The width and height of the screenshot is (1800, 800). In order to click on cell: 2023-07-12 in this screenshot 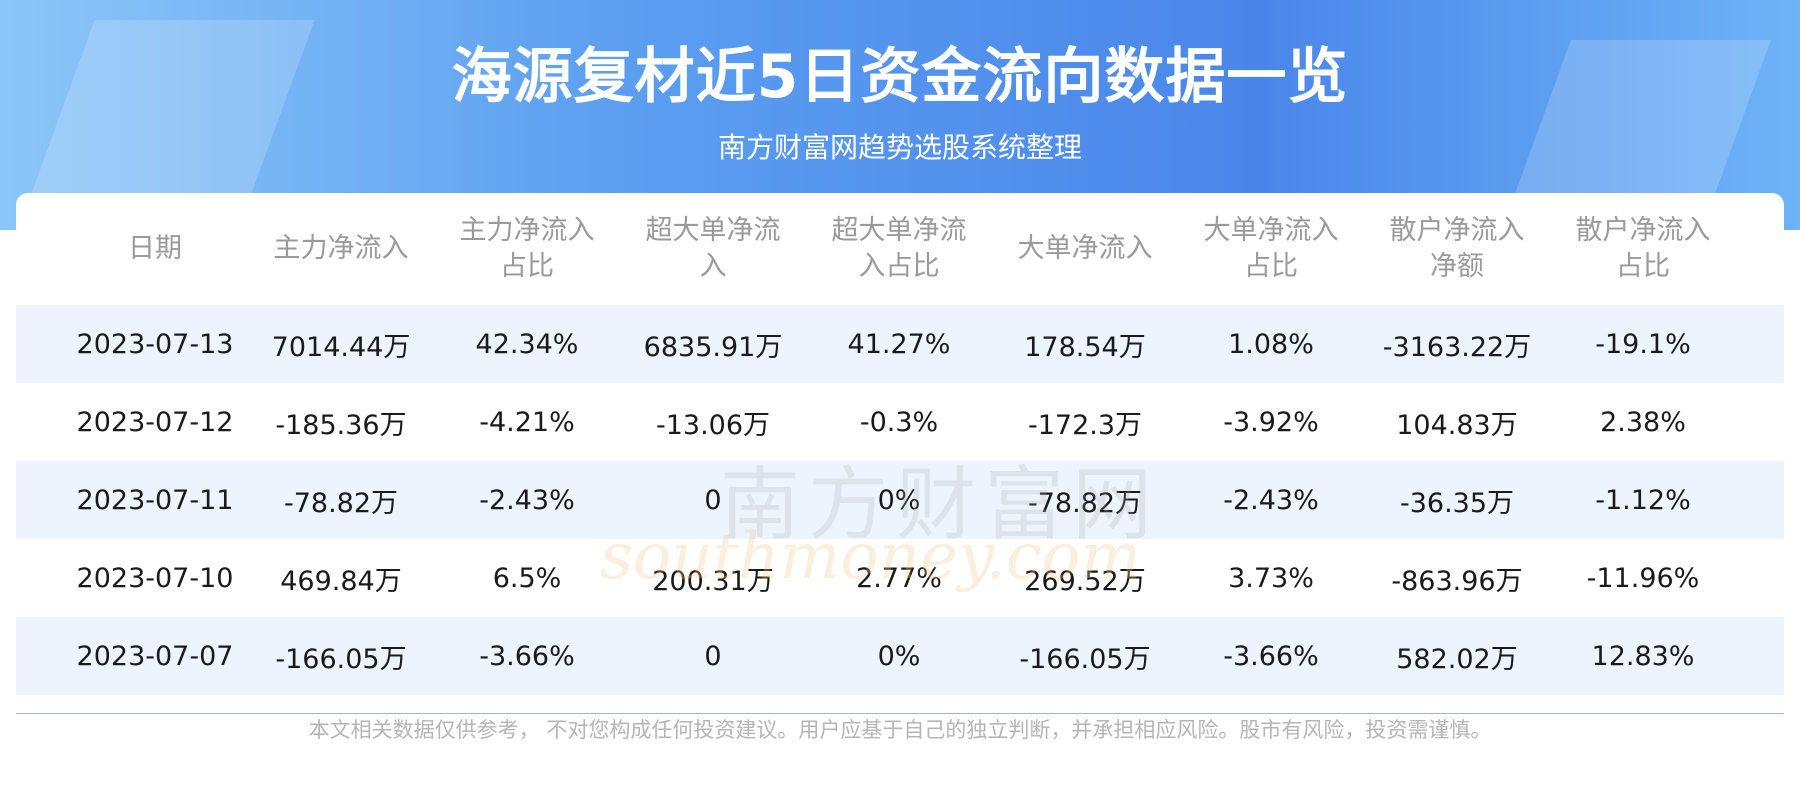, I will do `click(155, 422)`.